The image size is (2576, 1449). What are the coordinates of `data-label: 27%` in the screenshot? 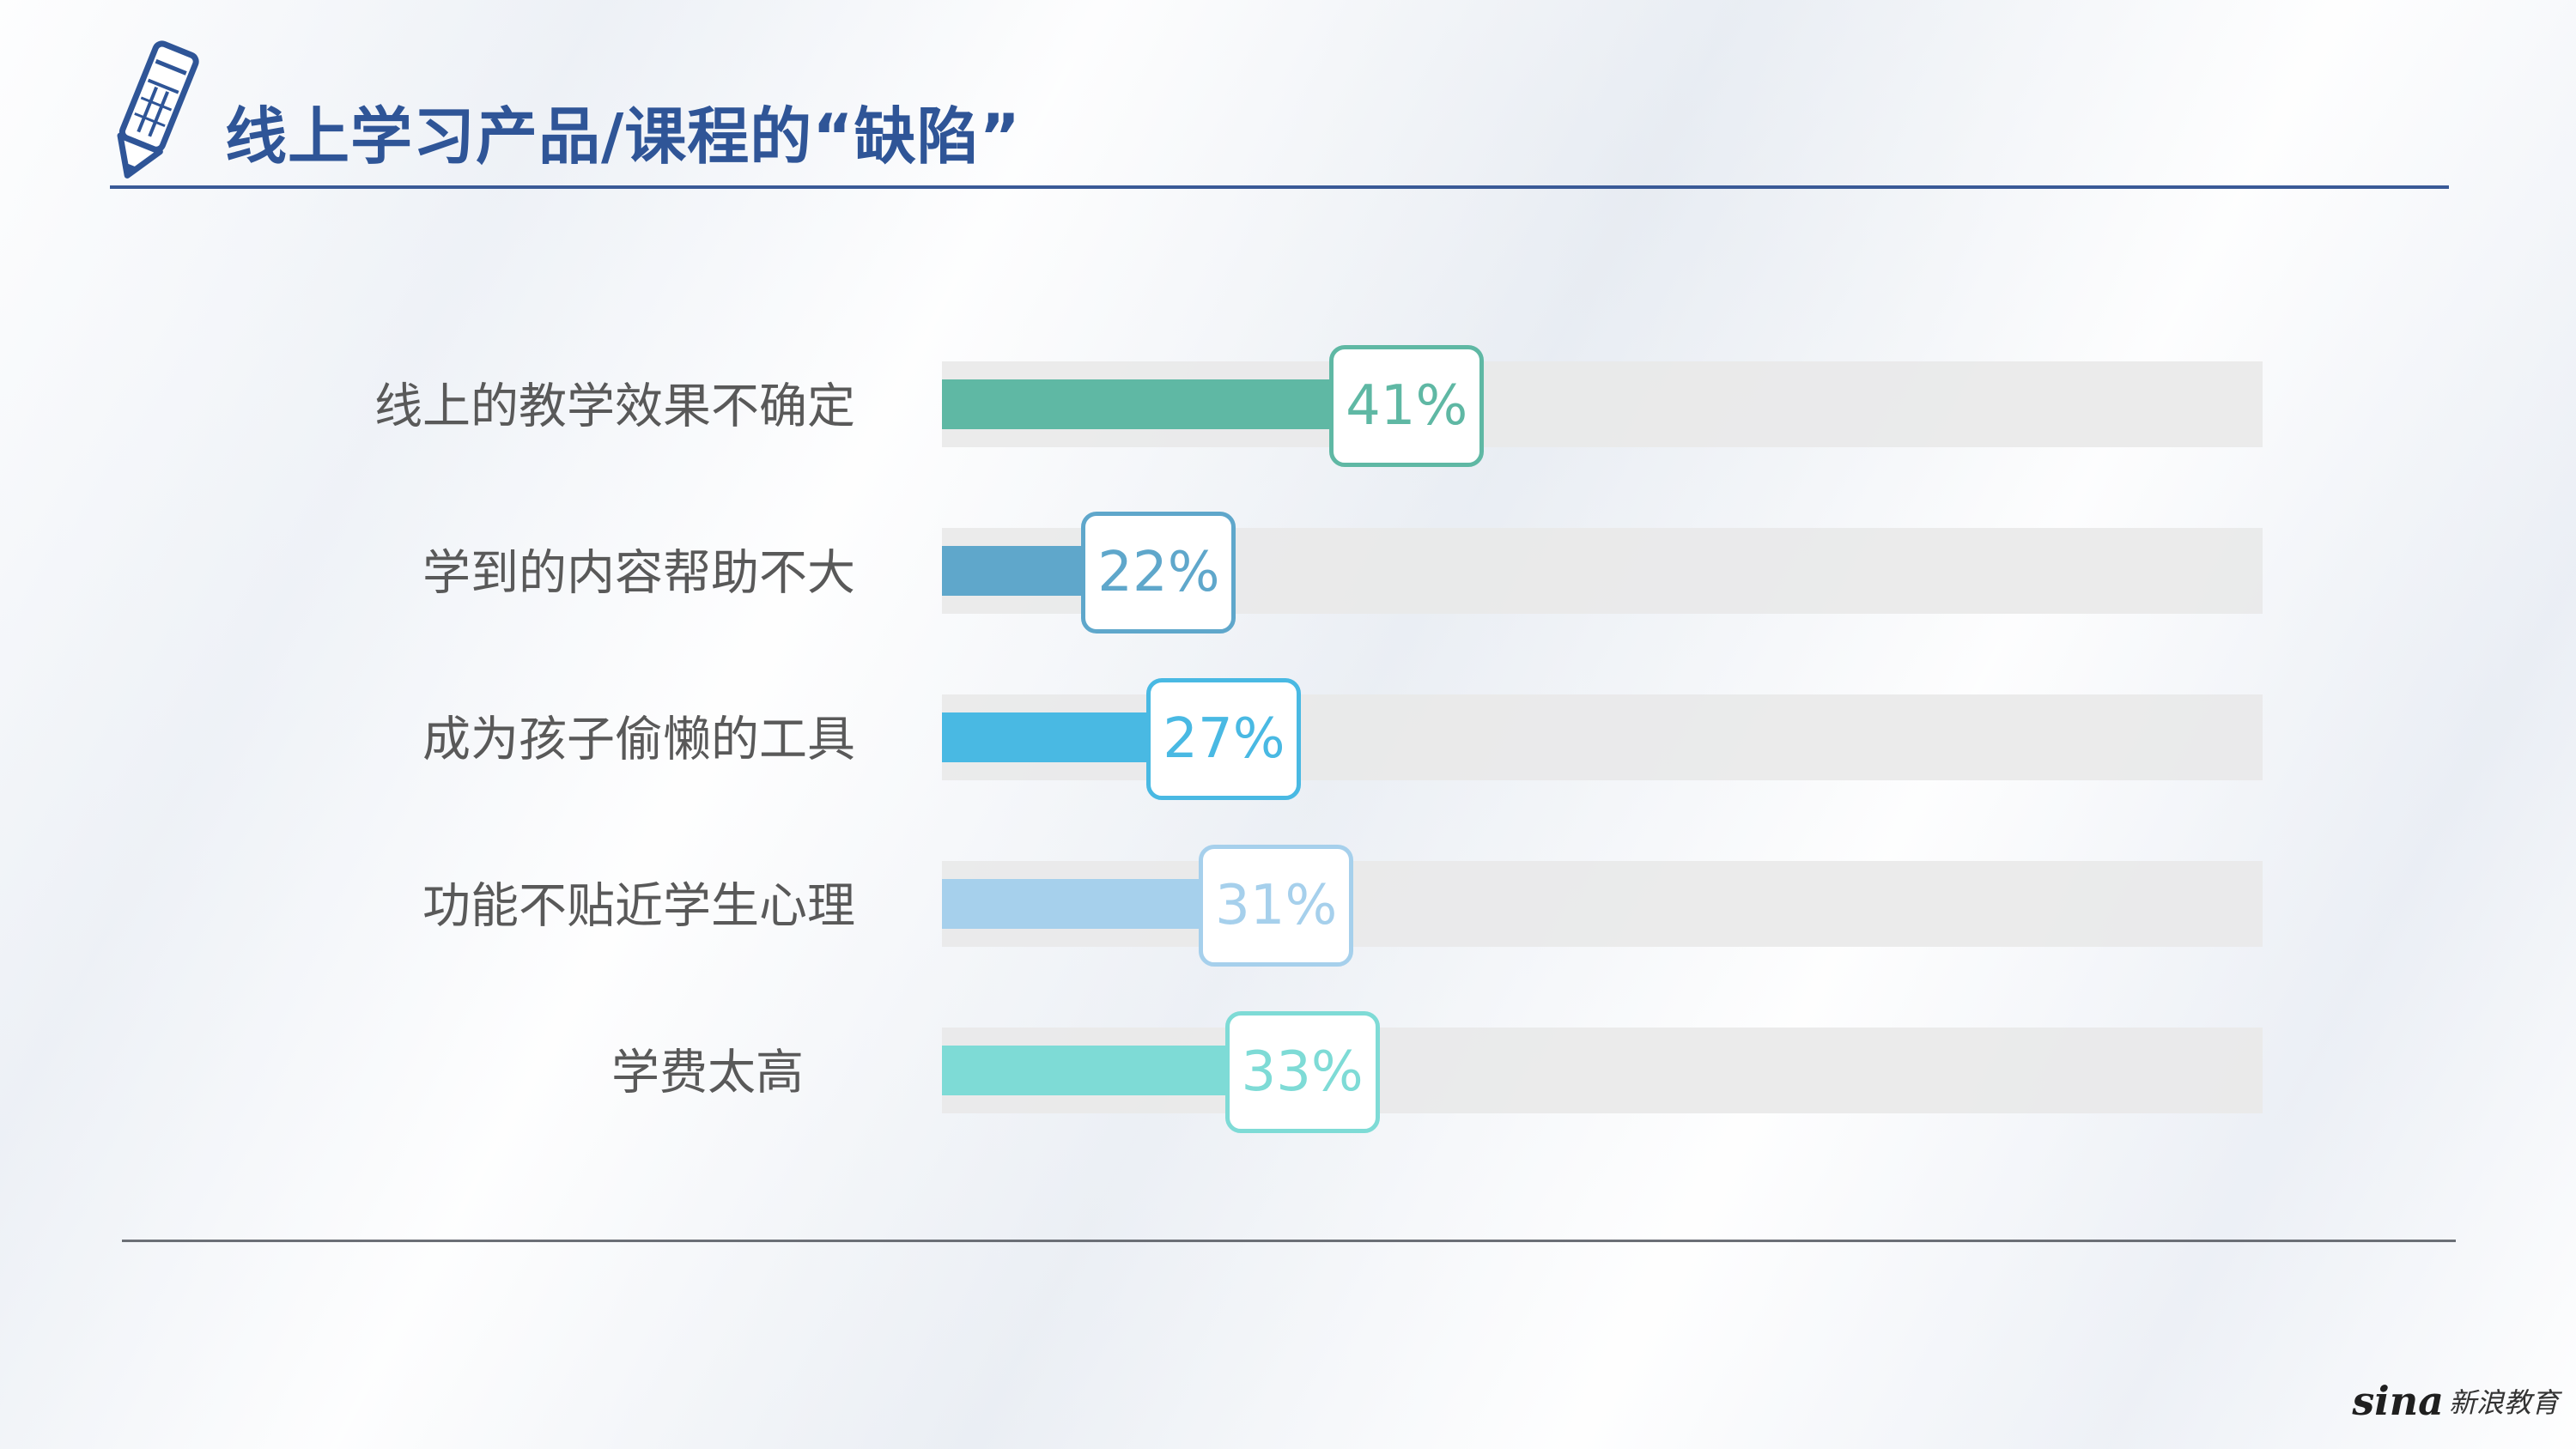 It's located at (1224, 739).